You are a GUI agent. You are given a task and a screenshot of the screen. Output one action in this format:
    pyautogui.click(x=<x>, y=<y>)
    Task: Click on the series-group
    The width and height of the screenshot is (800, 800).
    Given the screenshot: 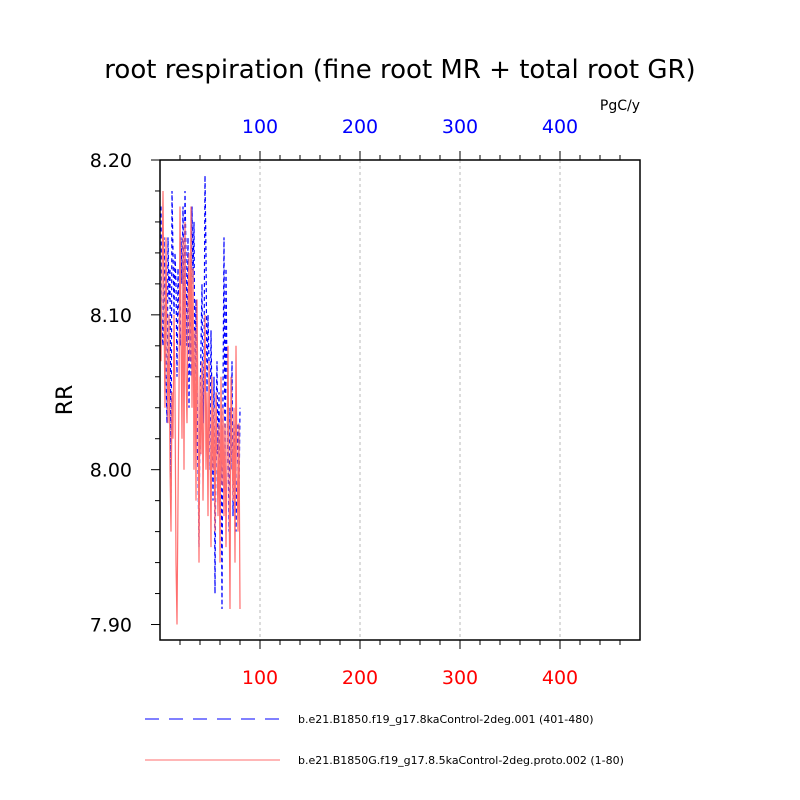 What is the action you would take?
    pyautogui.click(x=200, y=400)
    